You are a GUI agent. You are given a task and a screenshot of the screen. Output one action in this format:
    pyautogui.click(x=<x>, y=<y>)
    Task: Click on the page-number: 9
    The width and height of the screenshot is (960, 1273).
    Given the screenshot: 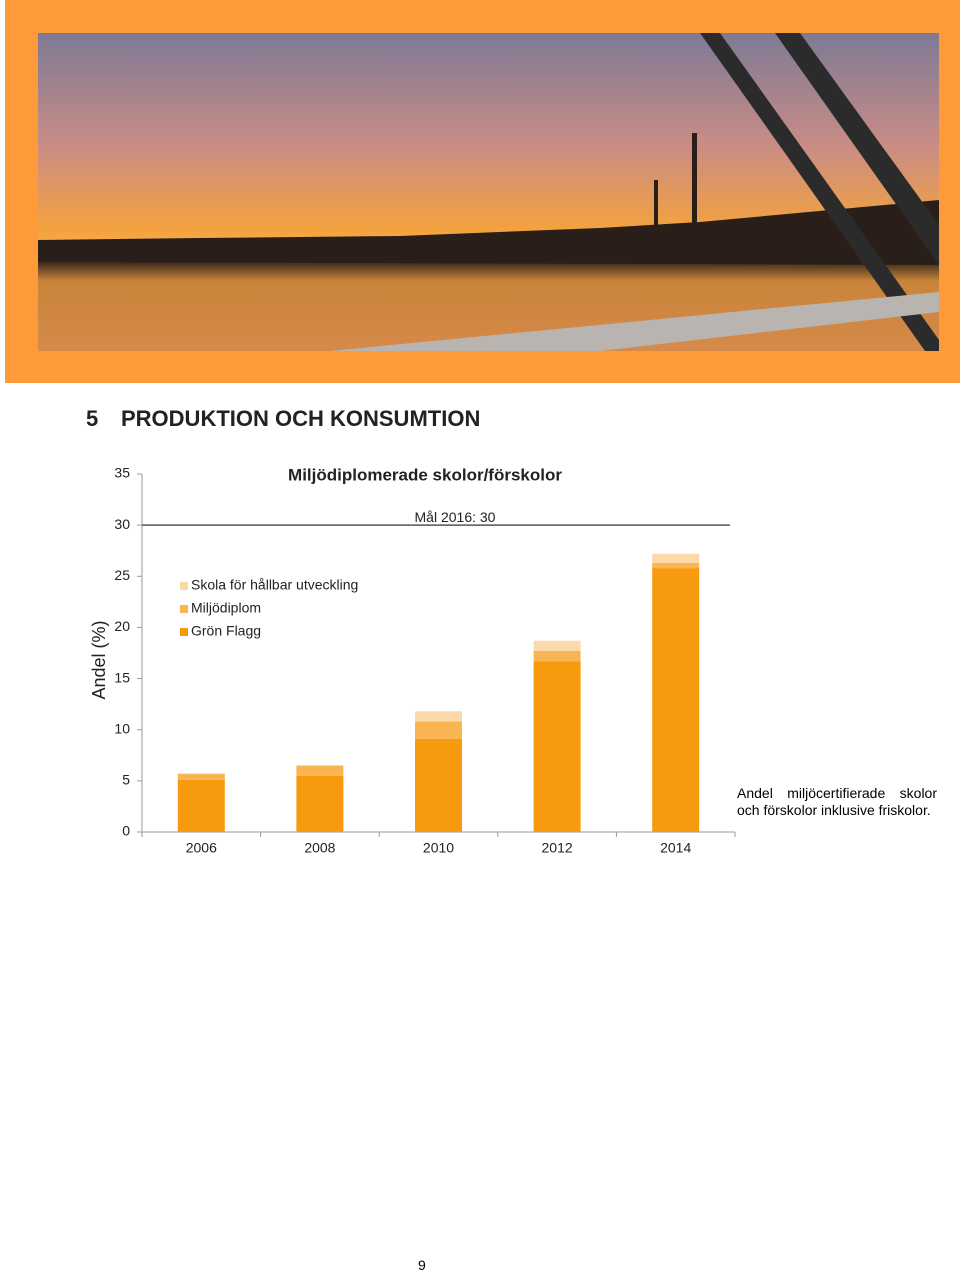 What is the action you would take?
    pyautogui.click(x=422, y=1265)
    